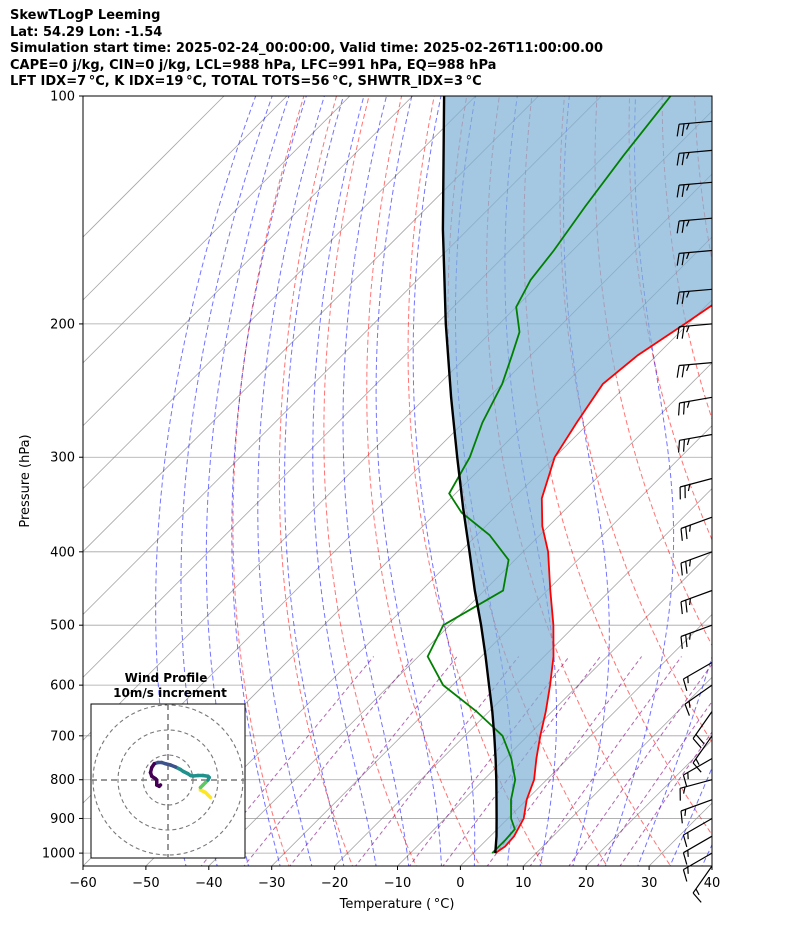  Describe the element at coordinates (82, 883) in the screenshot. I see `x-tick-label: −60` at that location.